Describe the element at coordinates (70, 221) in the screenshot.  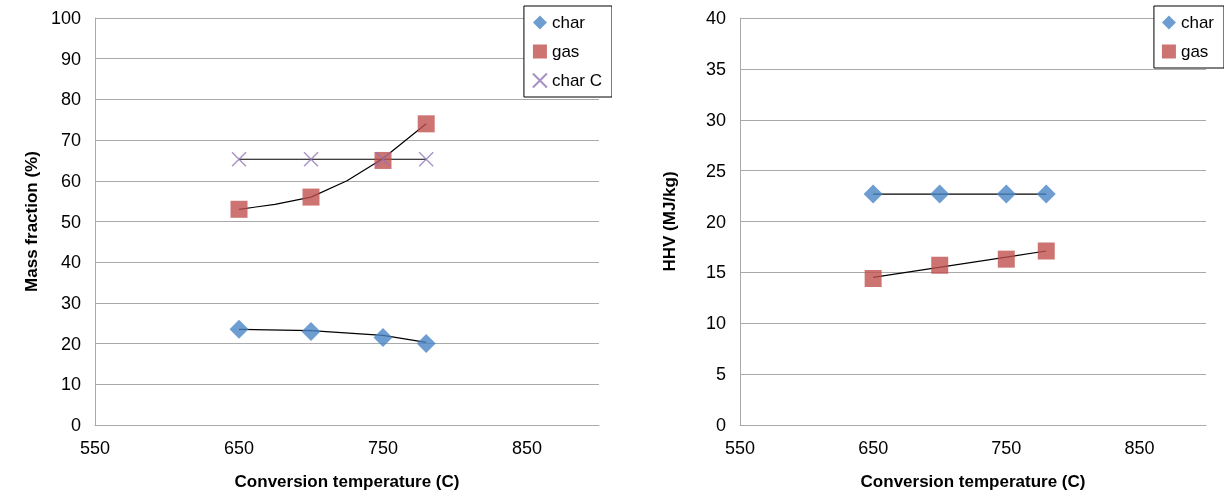
I see `y-tick-label: 50` at that location.